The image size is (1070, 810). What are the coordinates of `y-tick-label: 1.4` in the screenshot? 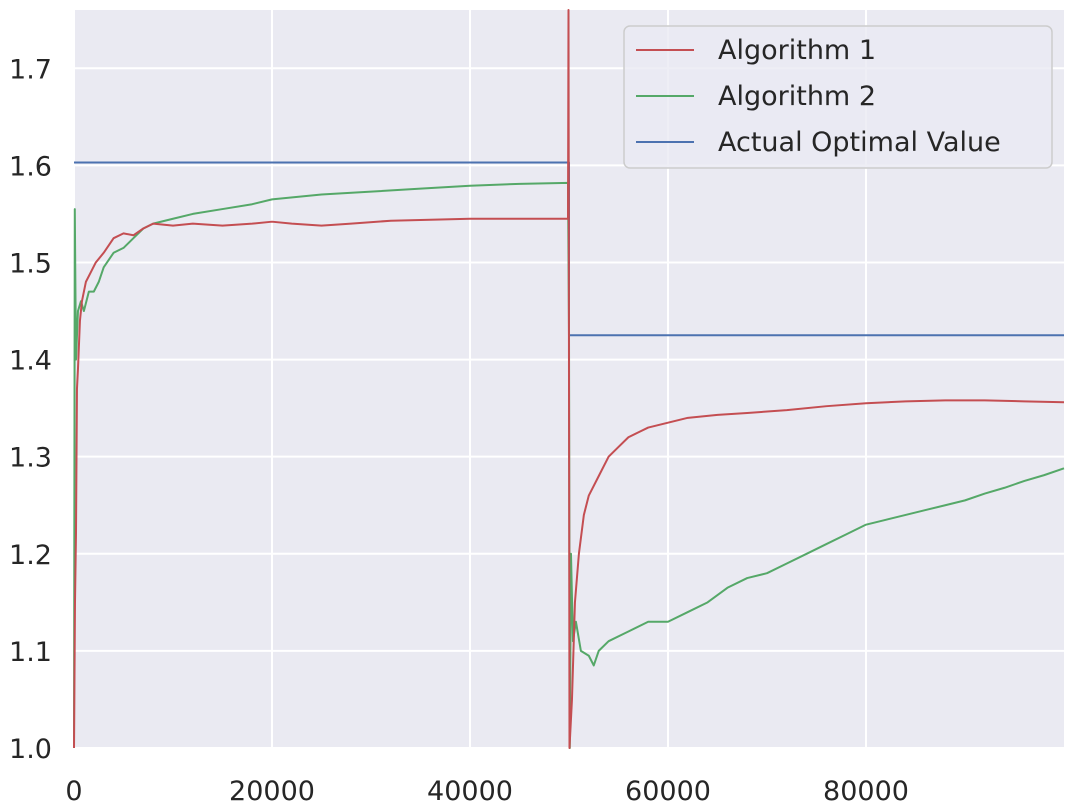 It's located at (30, 361).